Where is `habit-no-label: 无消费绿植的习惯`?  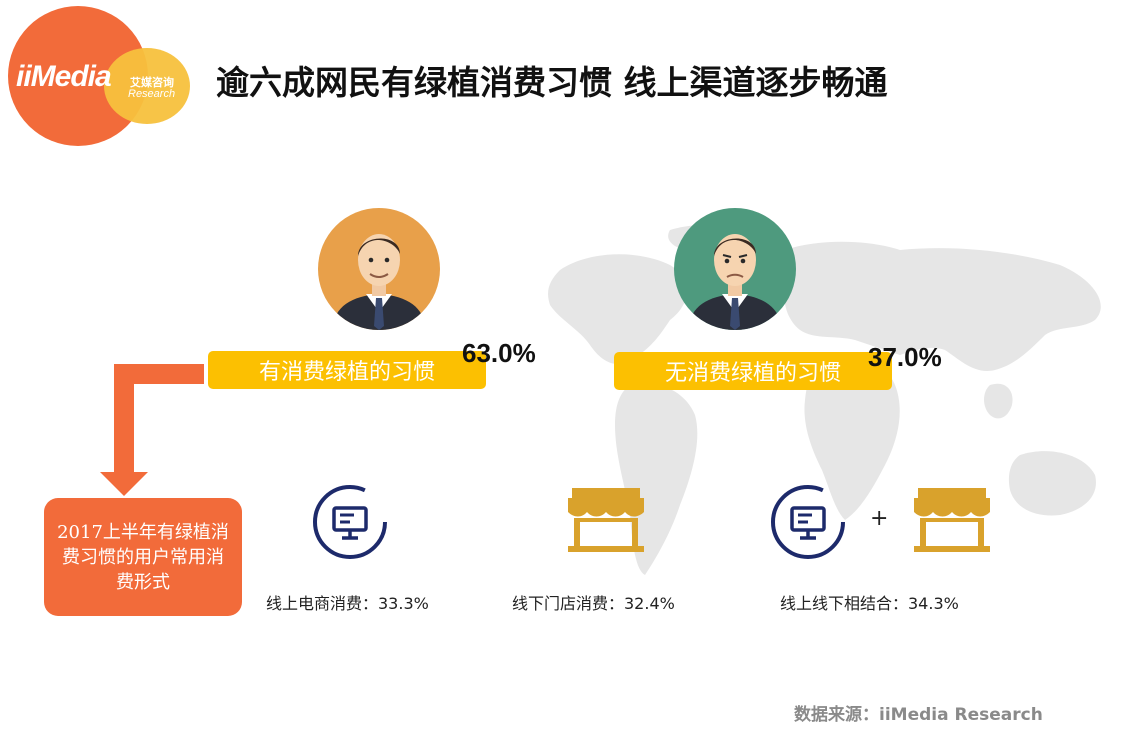 habit-no-label: 无消费绿植的习惯 is located at coordinates (753, 371).